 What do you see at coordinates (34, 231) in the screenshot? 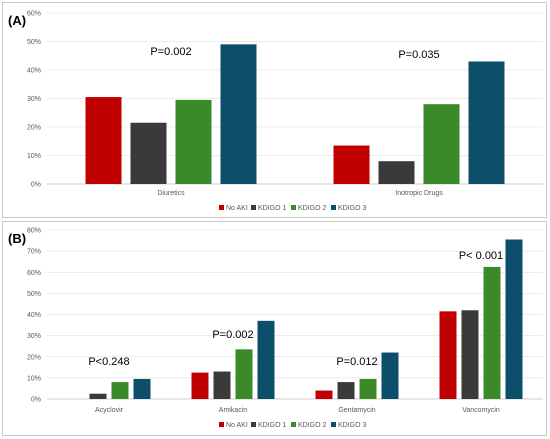
I see `y-tick-label: 80%` at bounding box center [34, 231].